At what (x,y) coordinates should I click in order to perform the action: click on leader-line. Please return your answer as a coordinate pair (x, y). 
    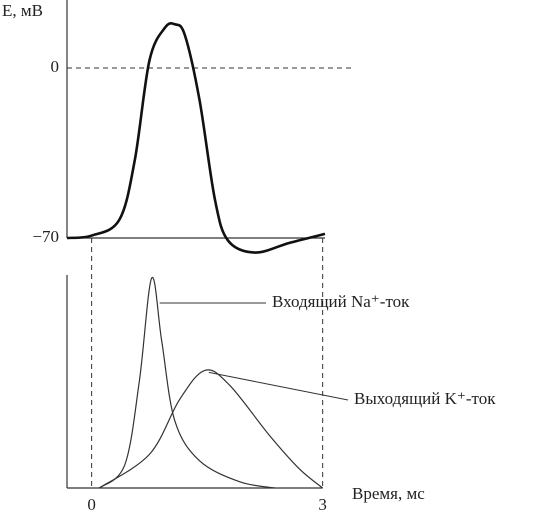
    Looking at the image, I should click on (278, 386).